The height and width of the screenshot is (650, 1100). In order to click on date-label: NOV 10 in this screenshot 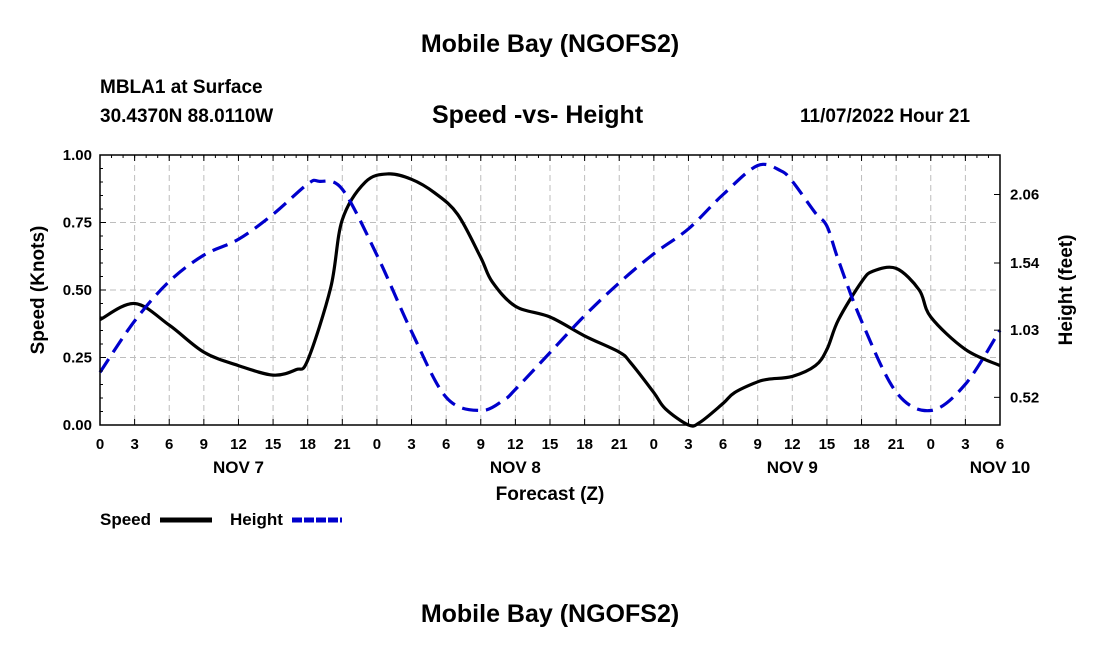, I will do `click(1000, 467)`.